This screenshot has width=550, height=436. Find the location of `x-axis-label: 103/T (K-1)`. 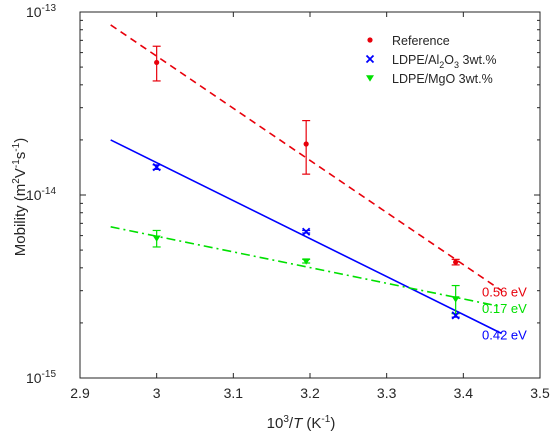

x-axis-label: 103/T (K-1) is located at coordinates (301, 423).